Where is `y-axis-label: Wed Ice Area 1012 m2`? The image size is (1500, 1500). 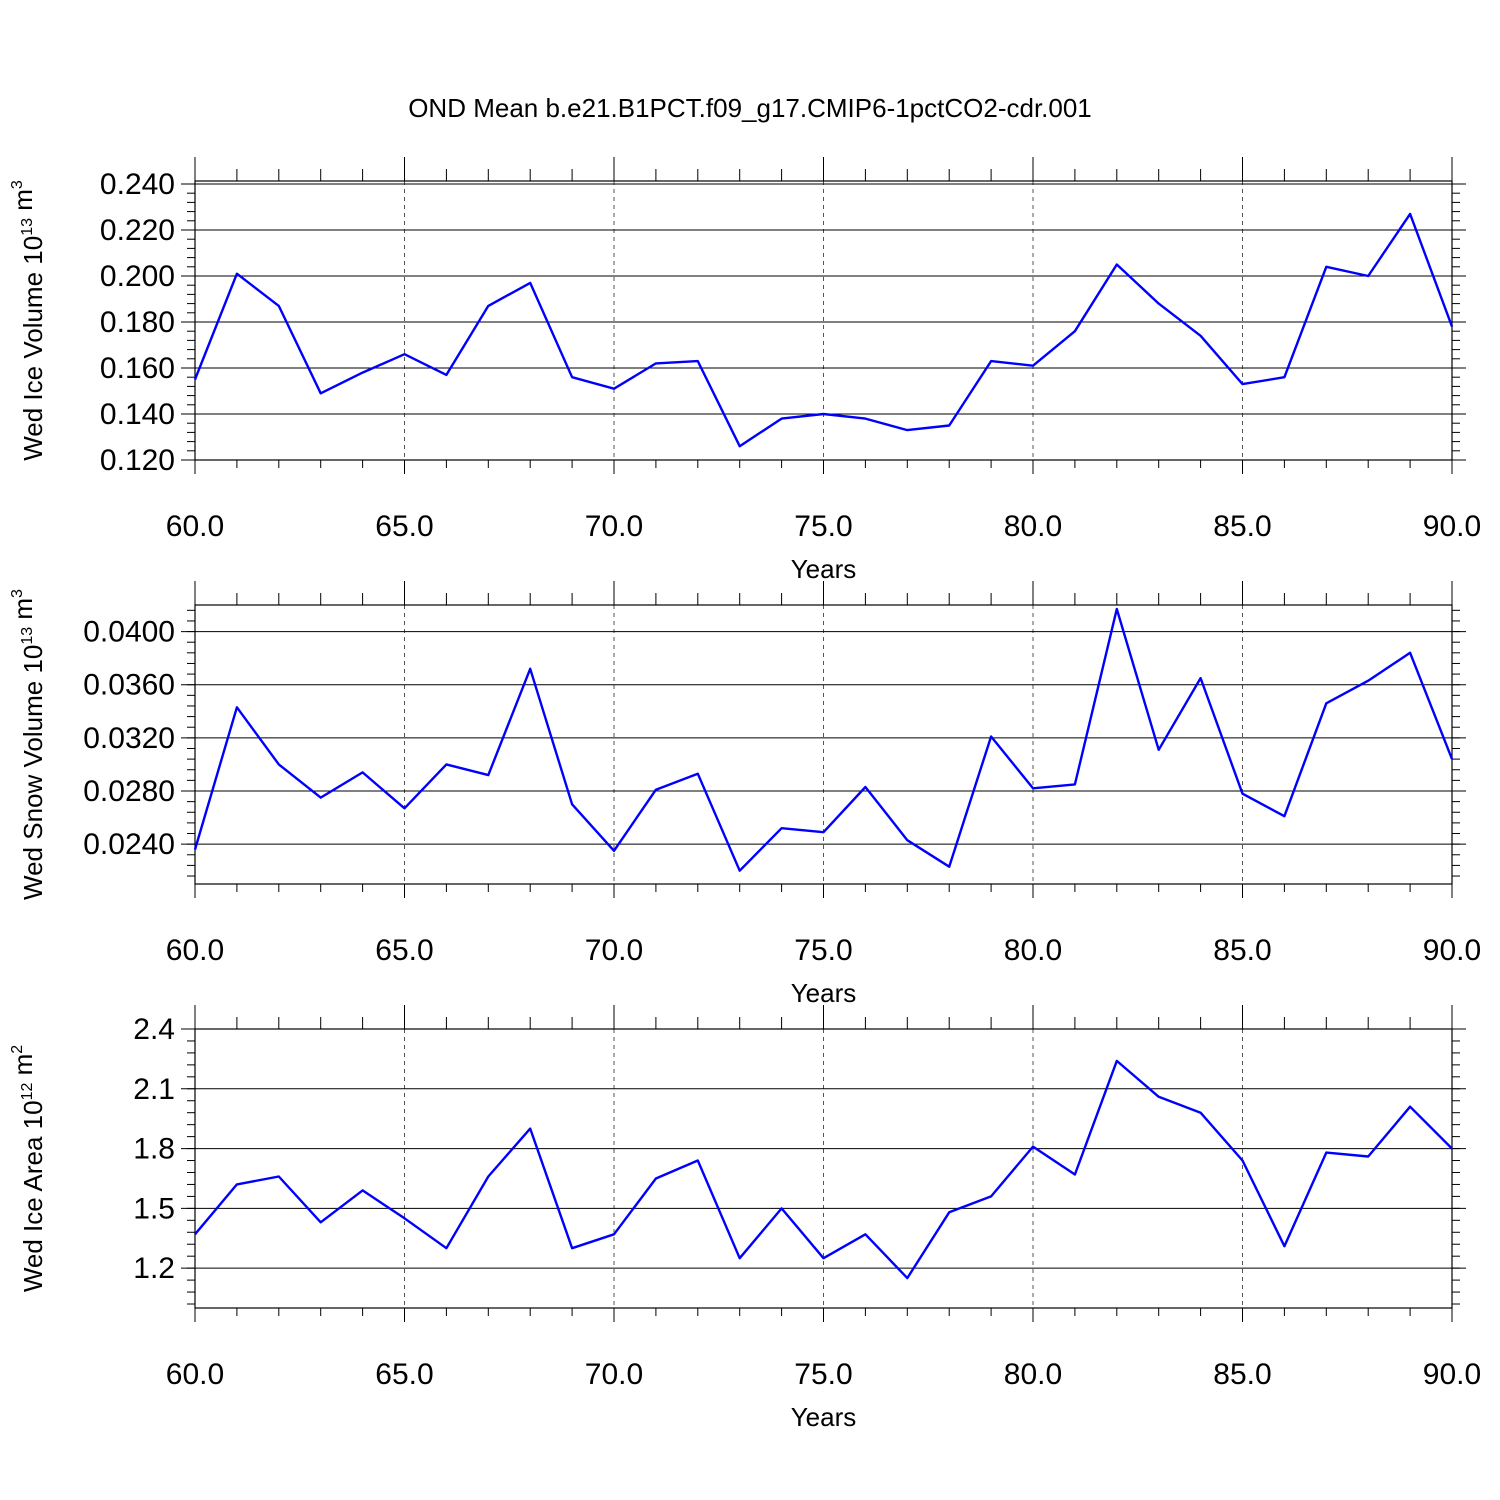 y-axis-label: Wed Ice Area 1012 m2 is located at coordinates (28, 1168).